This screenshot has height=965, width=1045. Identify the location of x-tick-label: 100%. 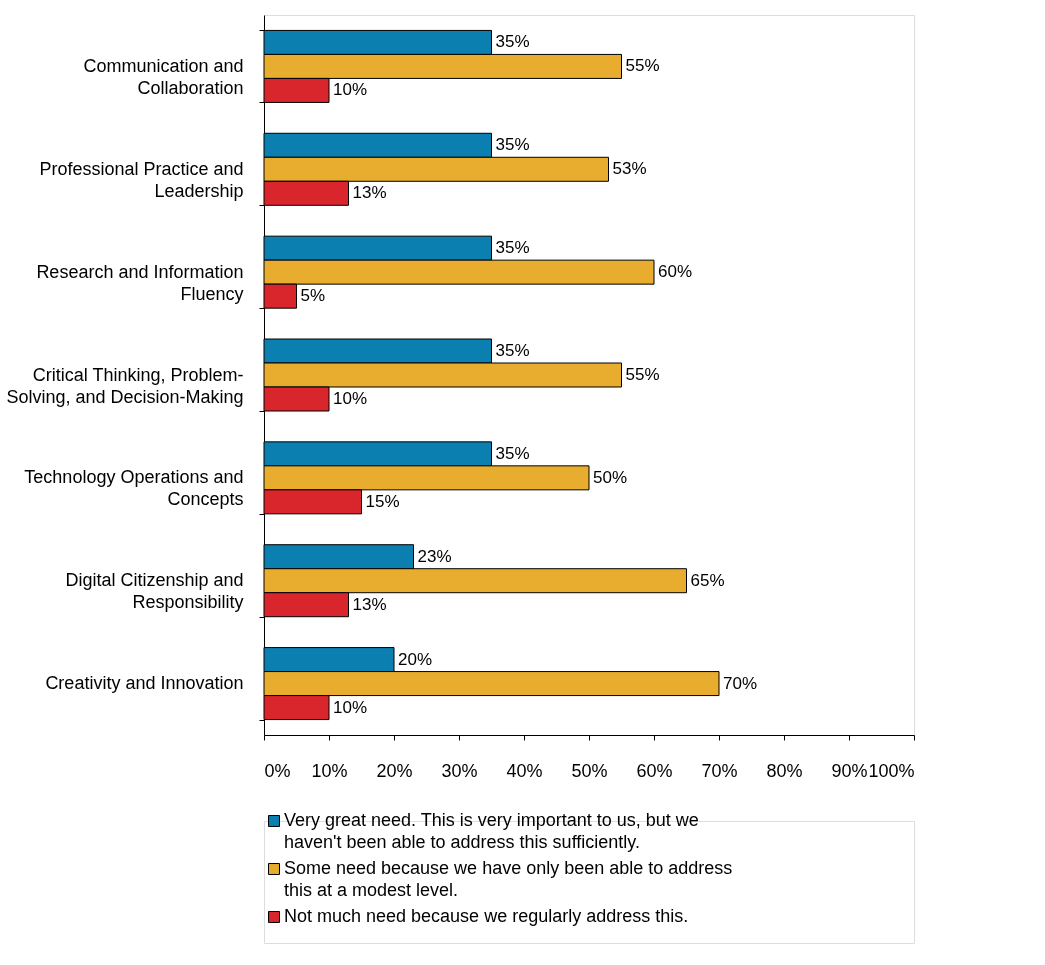
(891, 770).